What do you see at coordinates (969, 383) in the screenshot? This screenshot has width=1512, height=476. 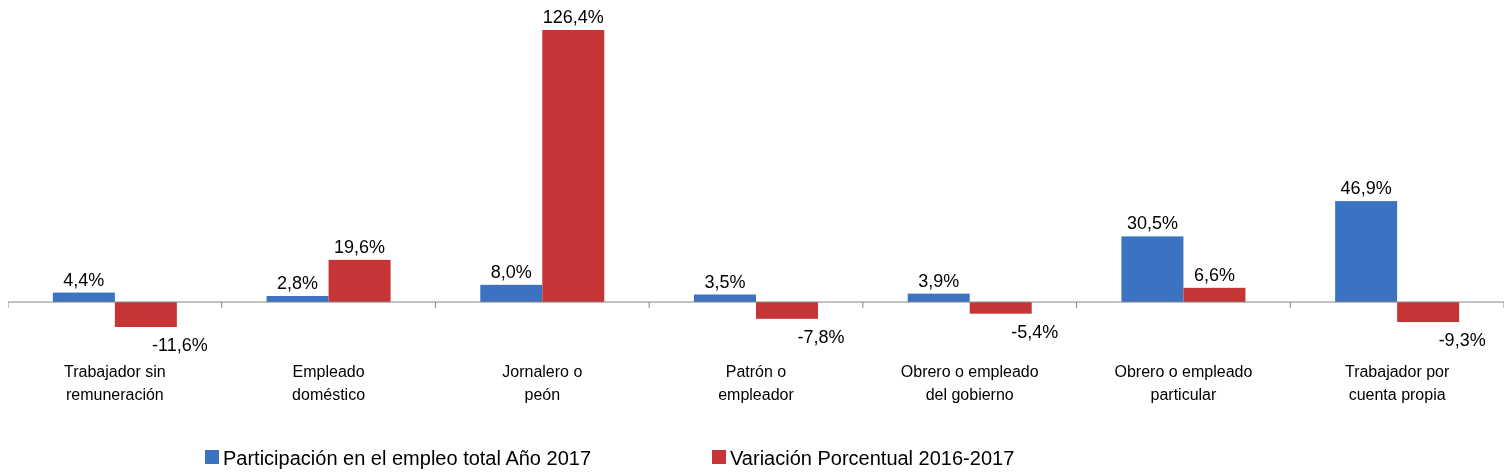 I see `x-tick-label: Obrero o empleado del gobierno` at bounding box center [969, 383].